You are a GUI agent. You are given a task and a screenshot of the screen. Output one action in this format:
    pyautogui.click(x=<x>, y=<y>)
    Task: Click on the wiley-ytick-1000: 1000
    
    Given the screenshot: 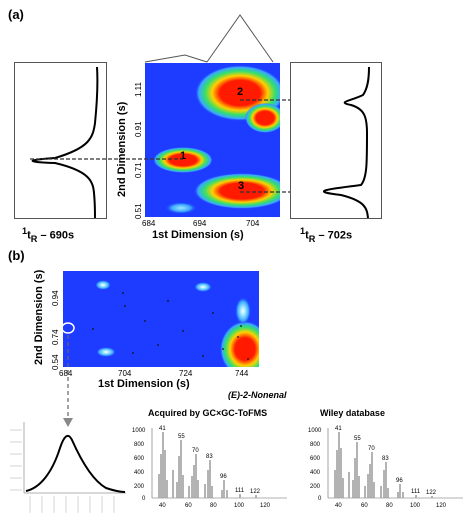 What is the action you would take?
    pyautogui.click(x=315, y=431)
    